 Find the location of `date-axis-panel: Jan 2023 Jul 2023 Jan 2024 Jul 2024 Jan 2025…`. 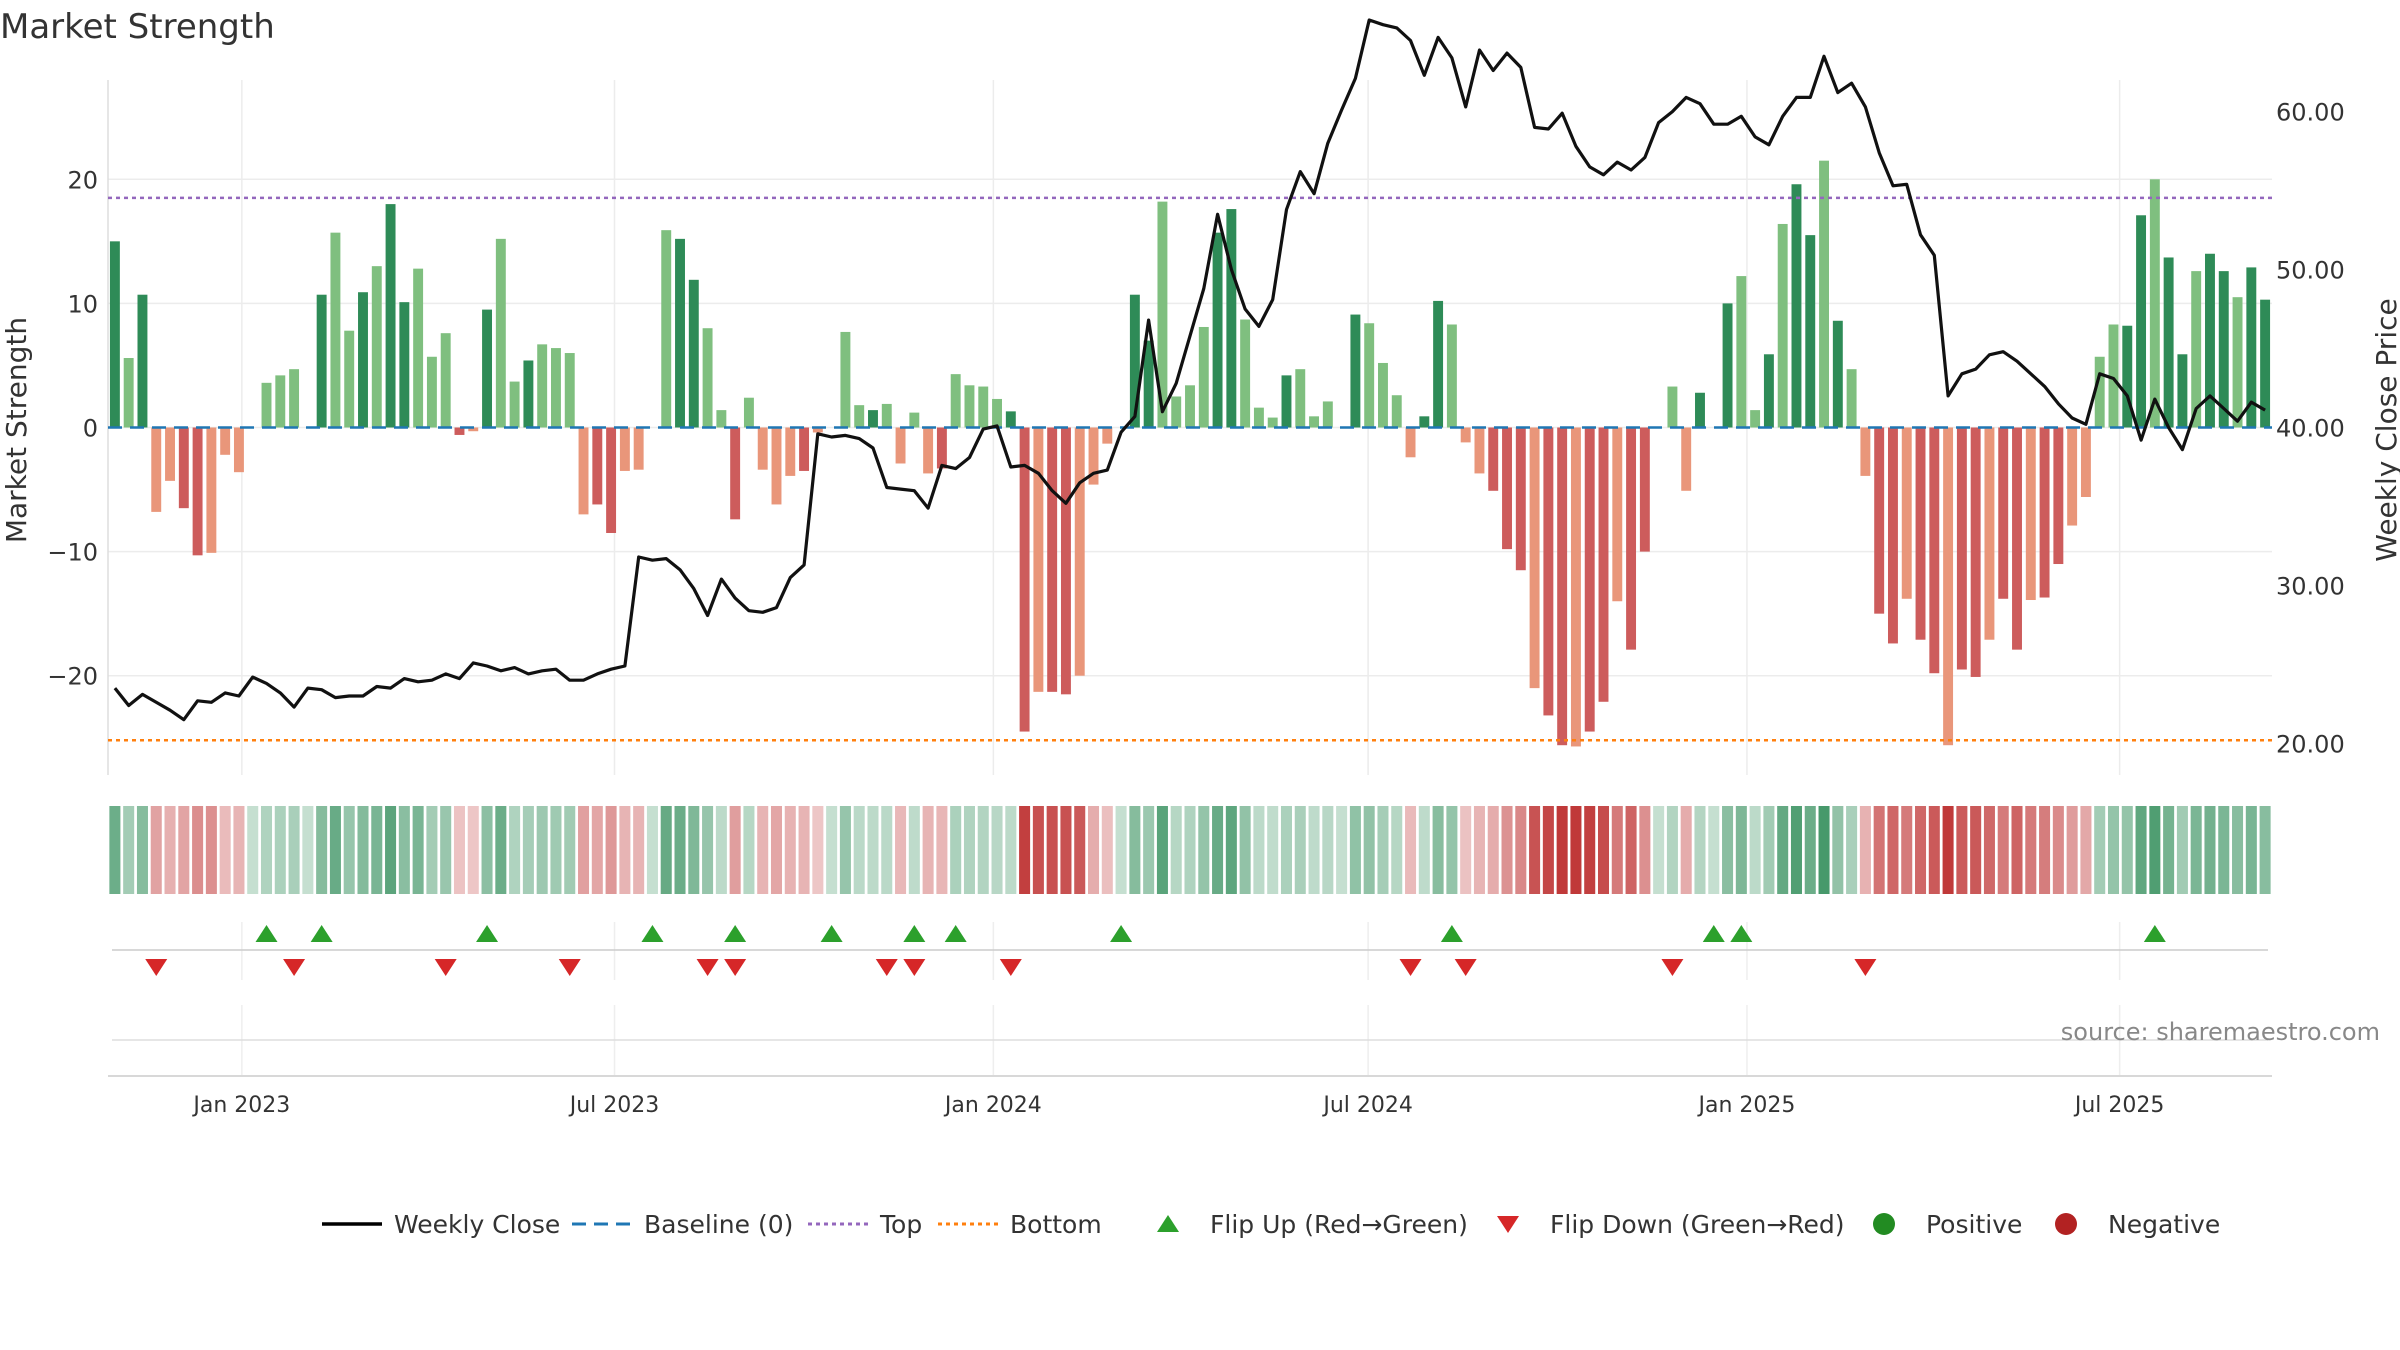

date-axis-panel: Jan 2023 Jul 2023 Jan 2024 Jul 2024 Jan 2025… is located at coordinates (1190, 1061).